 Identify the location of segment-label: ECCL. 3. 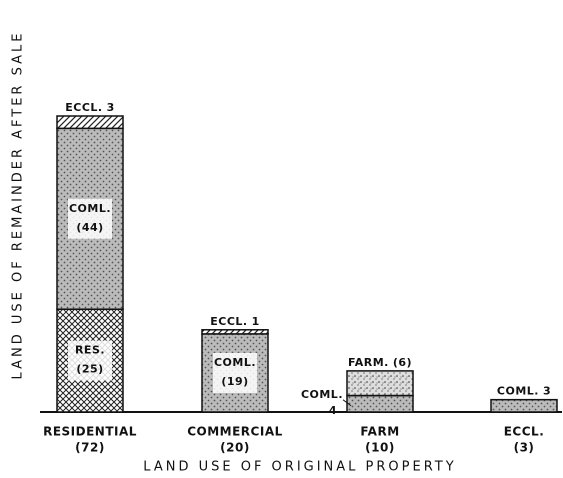
(90, 107).